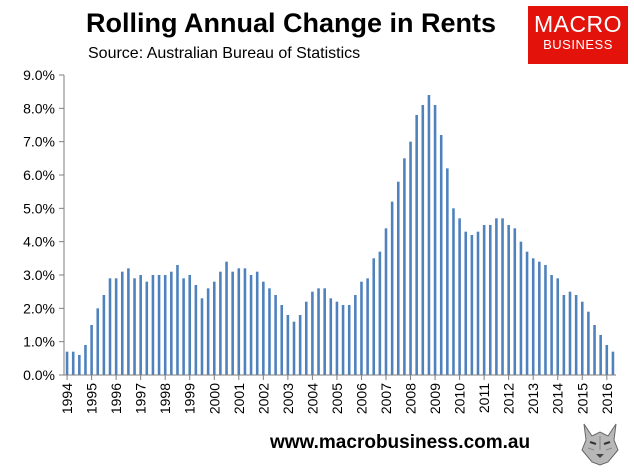  I want to click on x-tick-label: 2011, so click(484, 398).